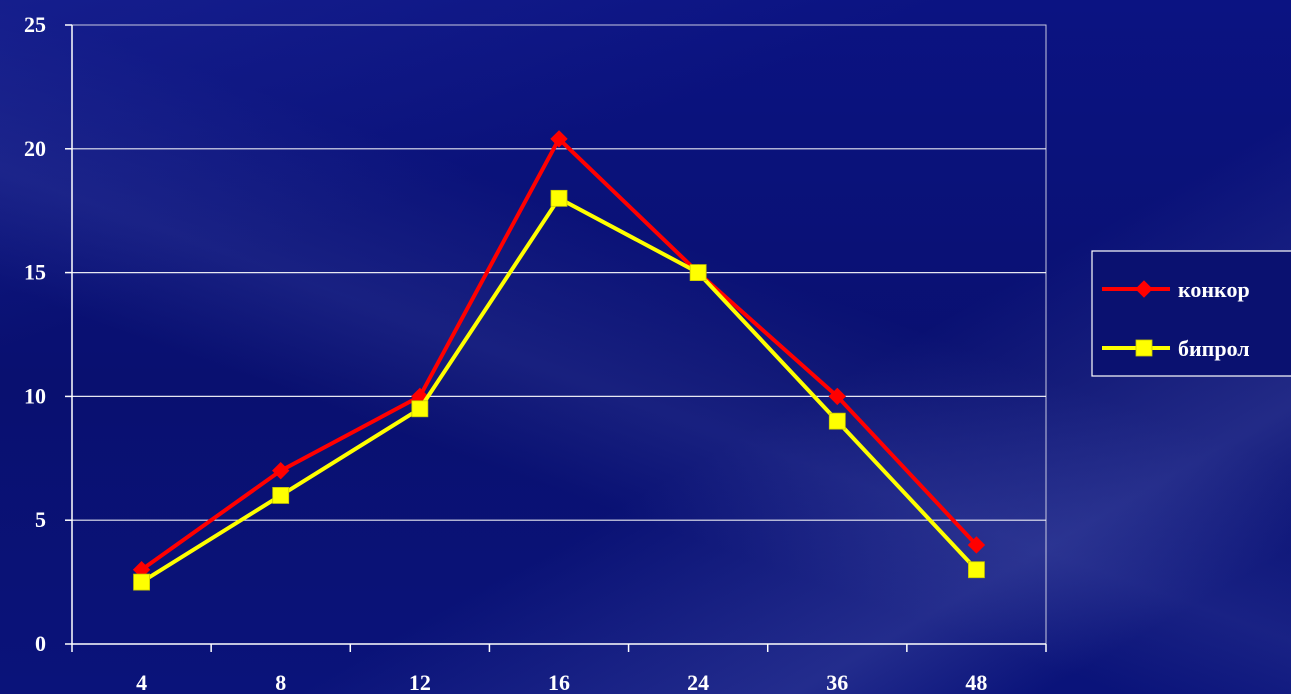 Image resolution: width=1291 pixels, height=694 pixels. What do you see at coordinates (1214, 289) in the screenshot?
I see `legend-label: конкор` at bounding box center [1214, 289].